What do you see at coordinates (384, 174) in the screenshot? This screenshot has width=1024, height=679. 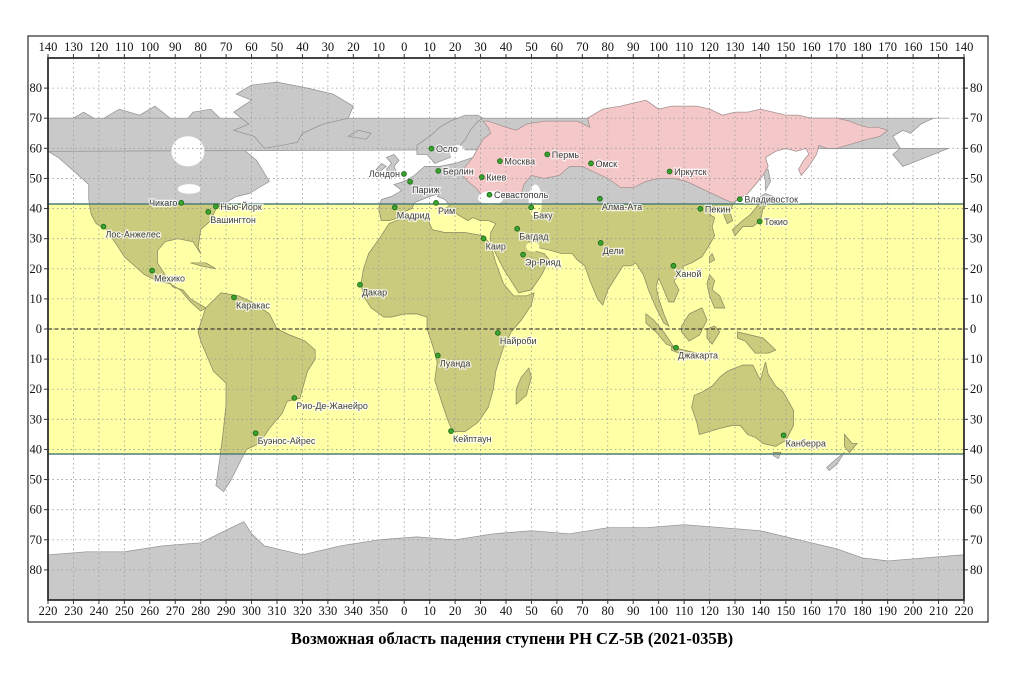 I see `city-label: Лондон` at bounding box center [384, 174].